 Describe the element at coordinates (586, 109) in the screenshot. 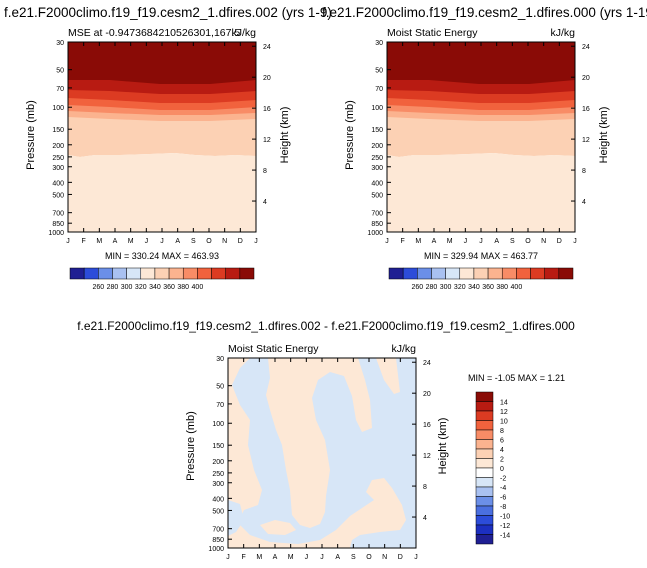

I see `height-tick-label: 16` at that location.